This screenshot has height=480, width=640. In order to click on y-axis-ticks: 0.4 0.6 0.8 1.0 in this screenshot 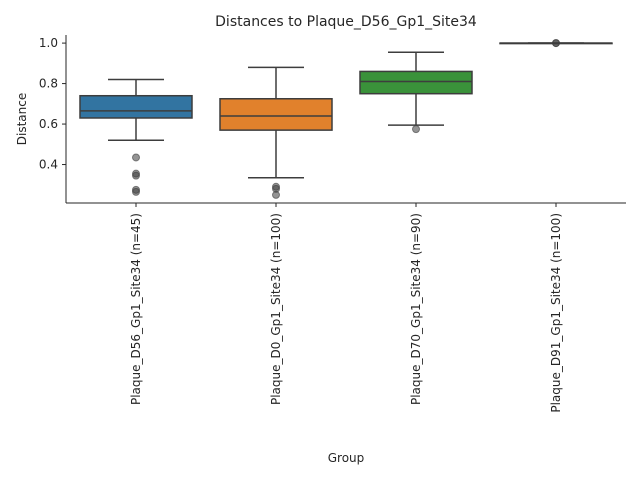, I will do `click(52, 104)`.